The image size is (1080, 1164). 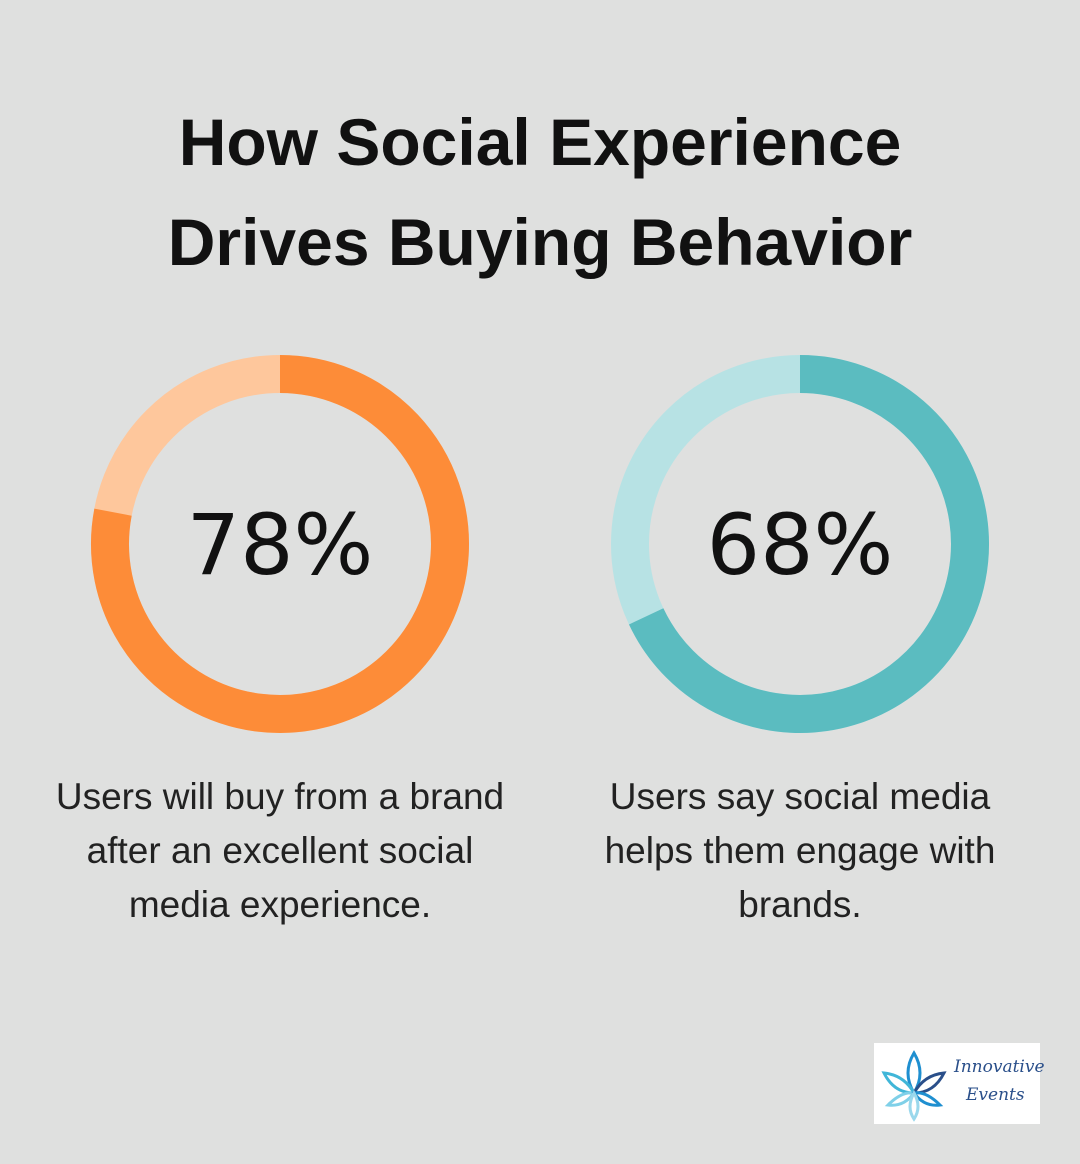 I want to click on logo-flower, so click(x=914, y=1086).